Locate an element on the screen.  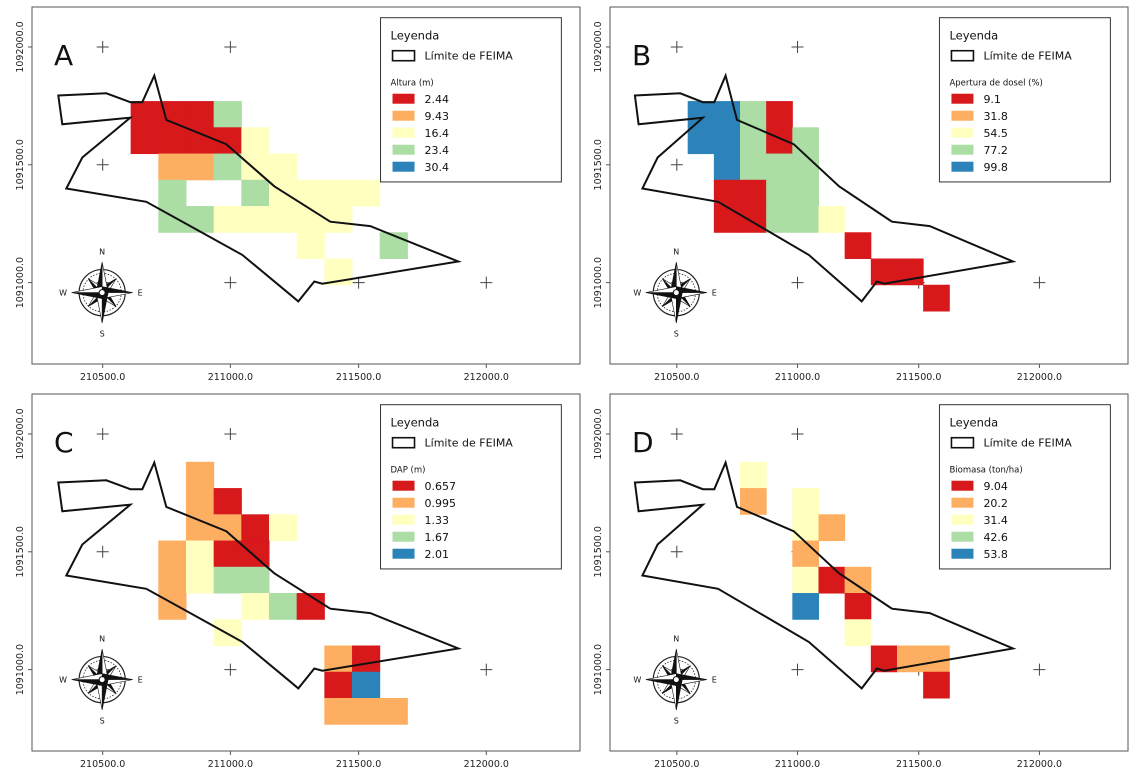
legend-class-label: 0.657 is located at coordinates (441, 486).